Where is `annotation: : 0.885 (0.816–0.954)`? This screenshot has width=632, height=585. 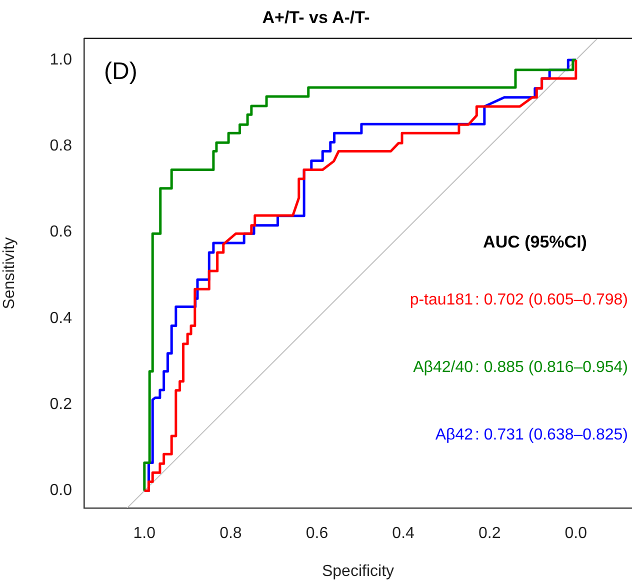 annotation: : 0.885 (0.816–0.954) is located at coordinates (551, 367).